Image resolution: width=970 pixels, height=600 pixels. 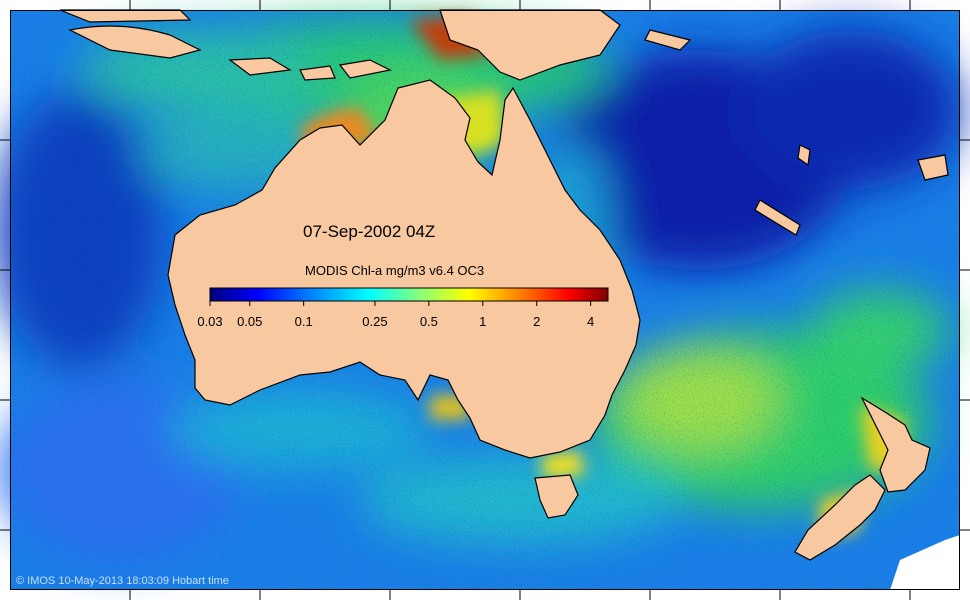 What do you see at coordinates (374, 321) in the screenshot?
I see `colorbar-tick-label: 0.25` at bounding box center [374, 321].